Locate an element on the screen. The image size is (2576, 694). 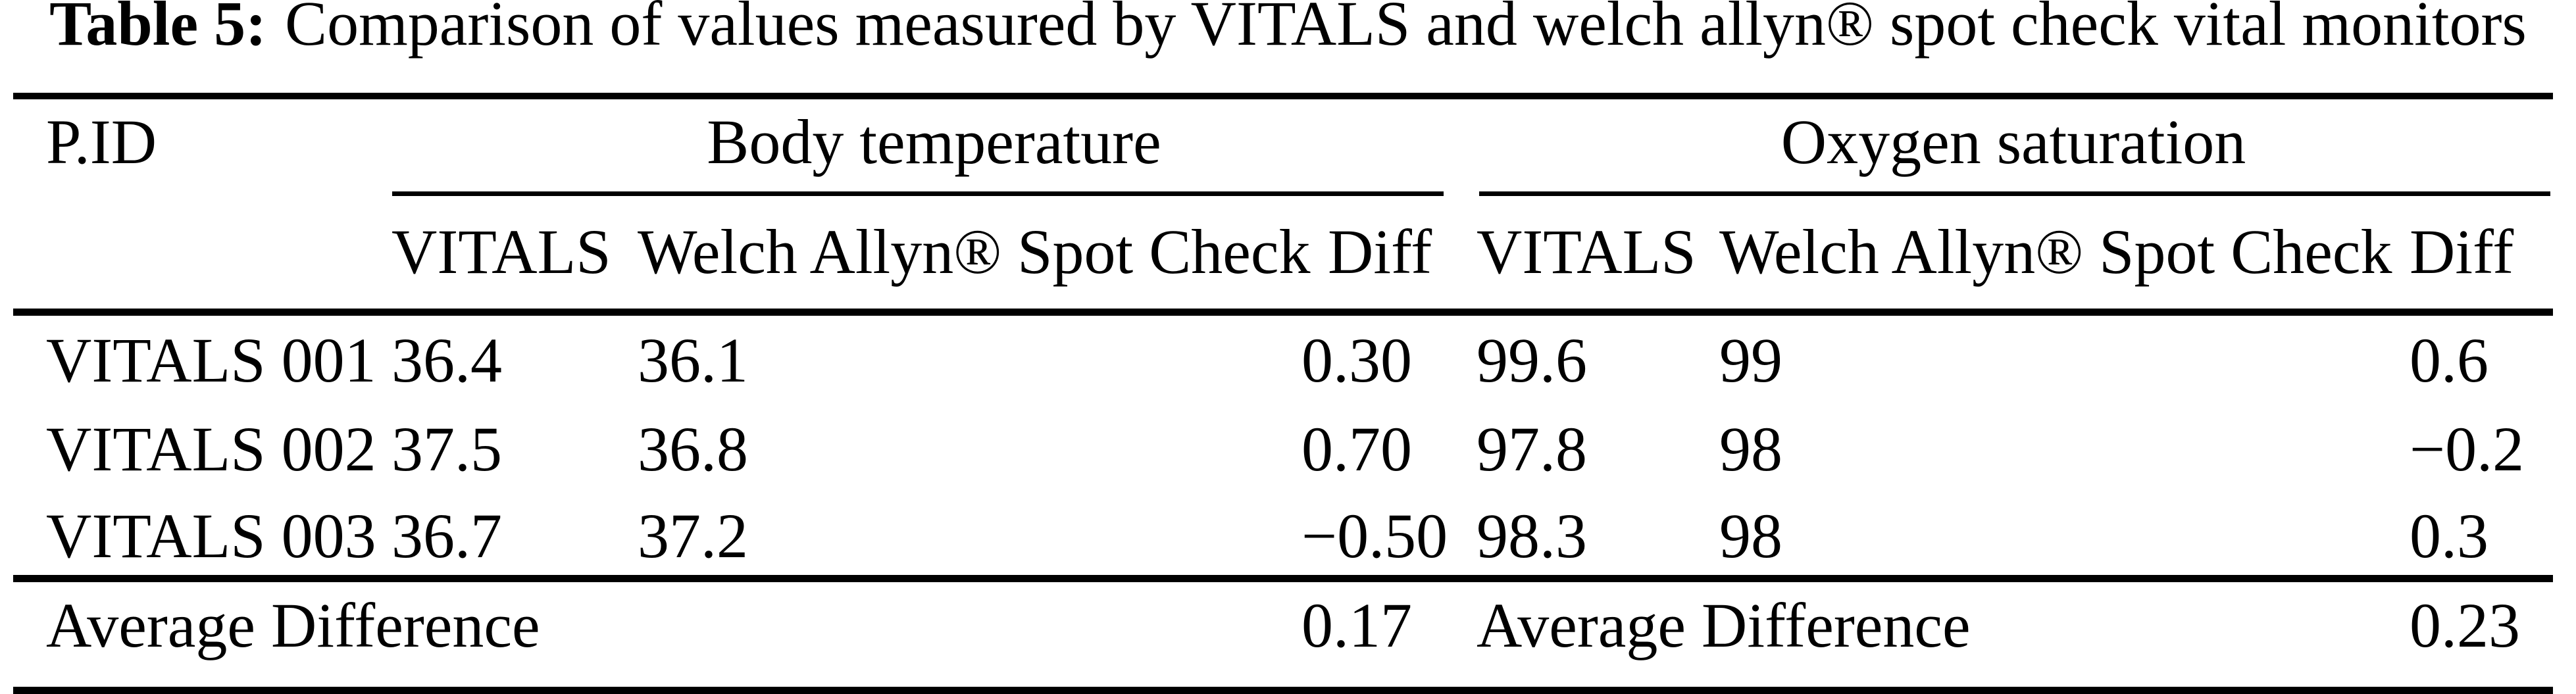
cell-pid: VITALS 003 is located at coordinates (211, 536).